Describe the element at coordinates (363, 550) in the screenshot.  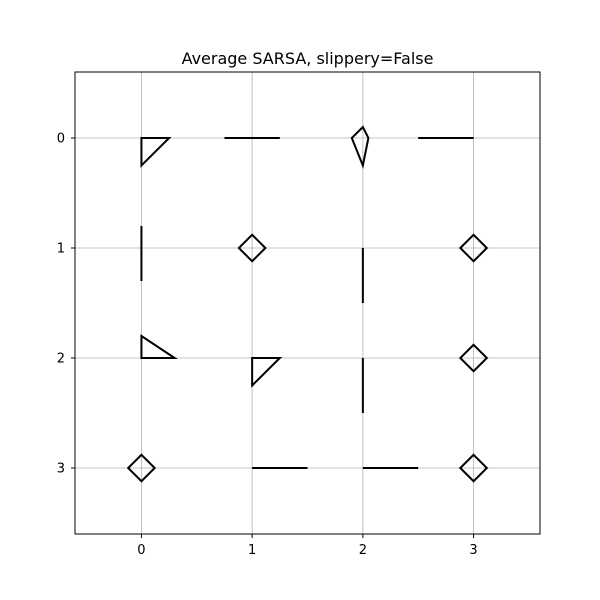
I see `x-tick-label-2: 2` at that location.